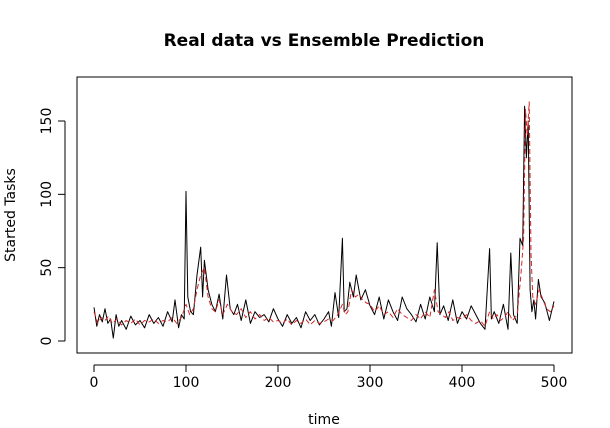 This screenshot has width=610, height=428. What do you see at coordinates (324, 41) in the screenshot?
I see `chart-title: Real data vs Ensemble Prediction` at bounding box center [324, 41].